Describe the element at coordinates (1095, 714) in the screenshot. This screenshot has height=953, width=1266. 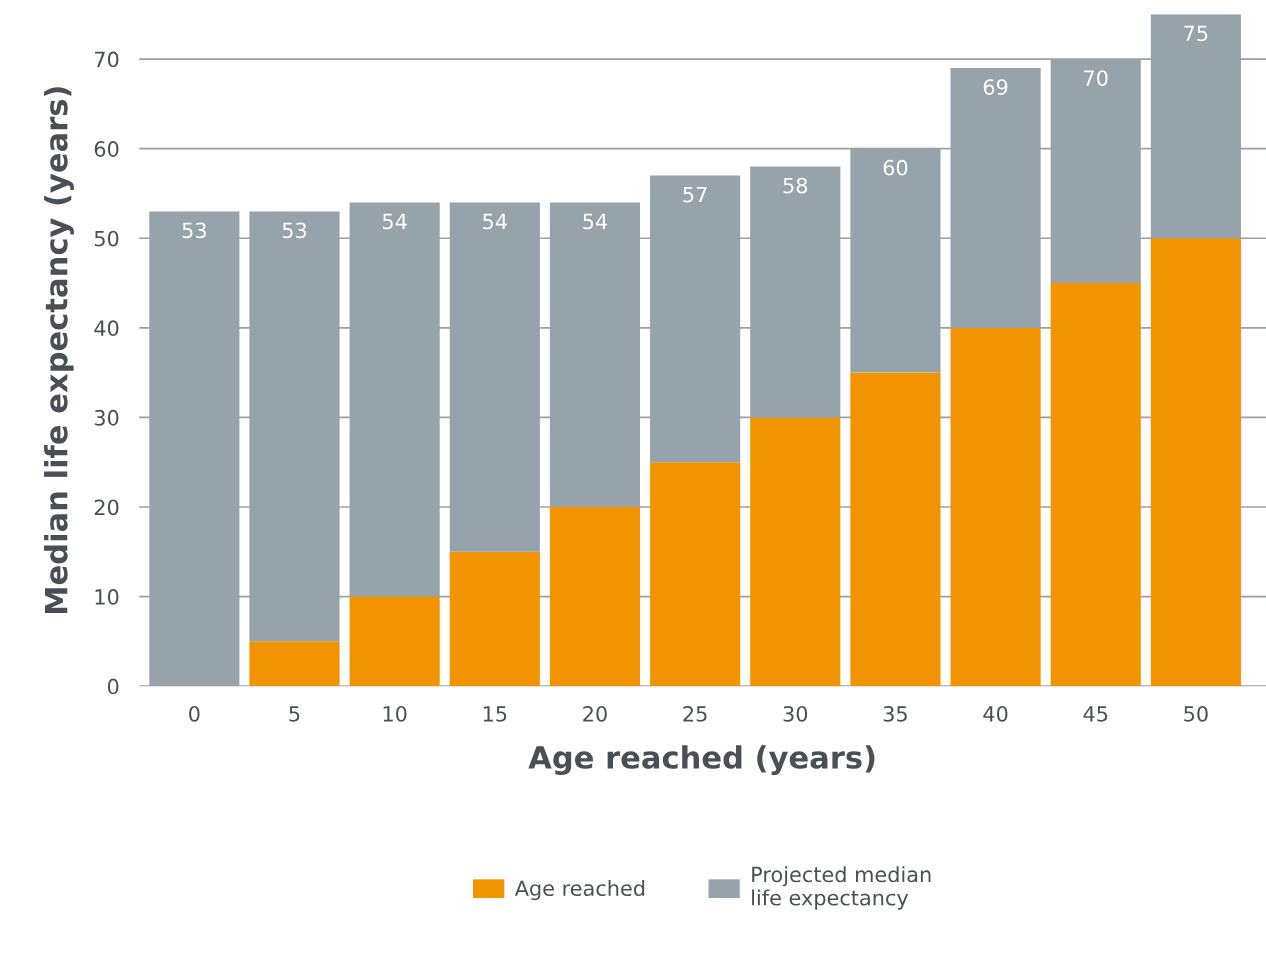
I see `x-tick-label: 45` at that location.